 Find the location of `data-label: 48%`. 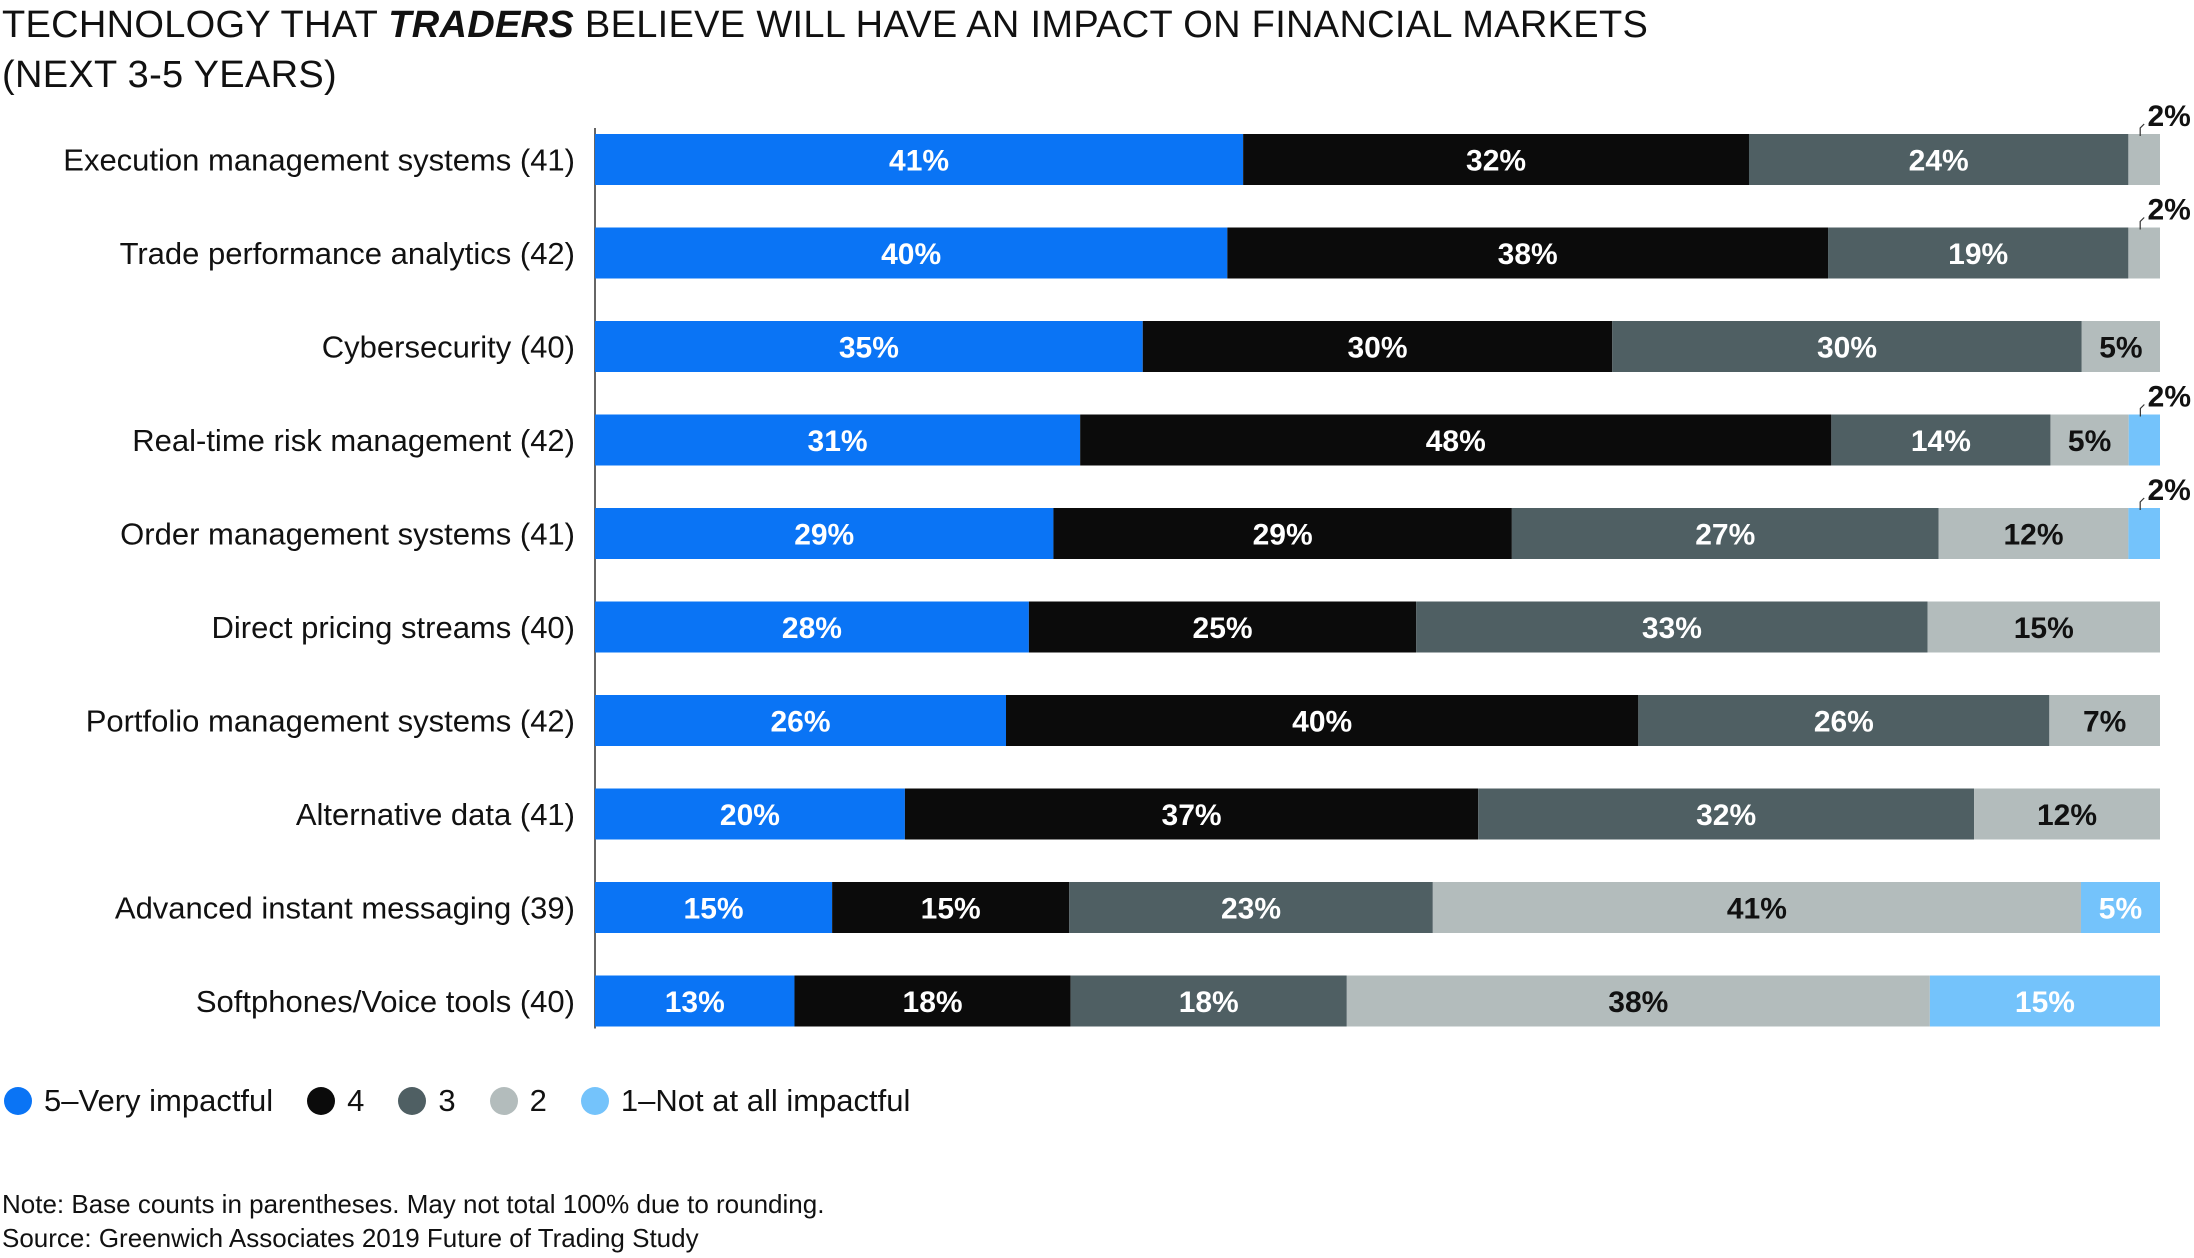

data-label: 48% is located at coordinates (1456, 441).